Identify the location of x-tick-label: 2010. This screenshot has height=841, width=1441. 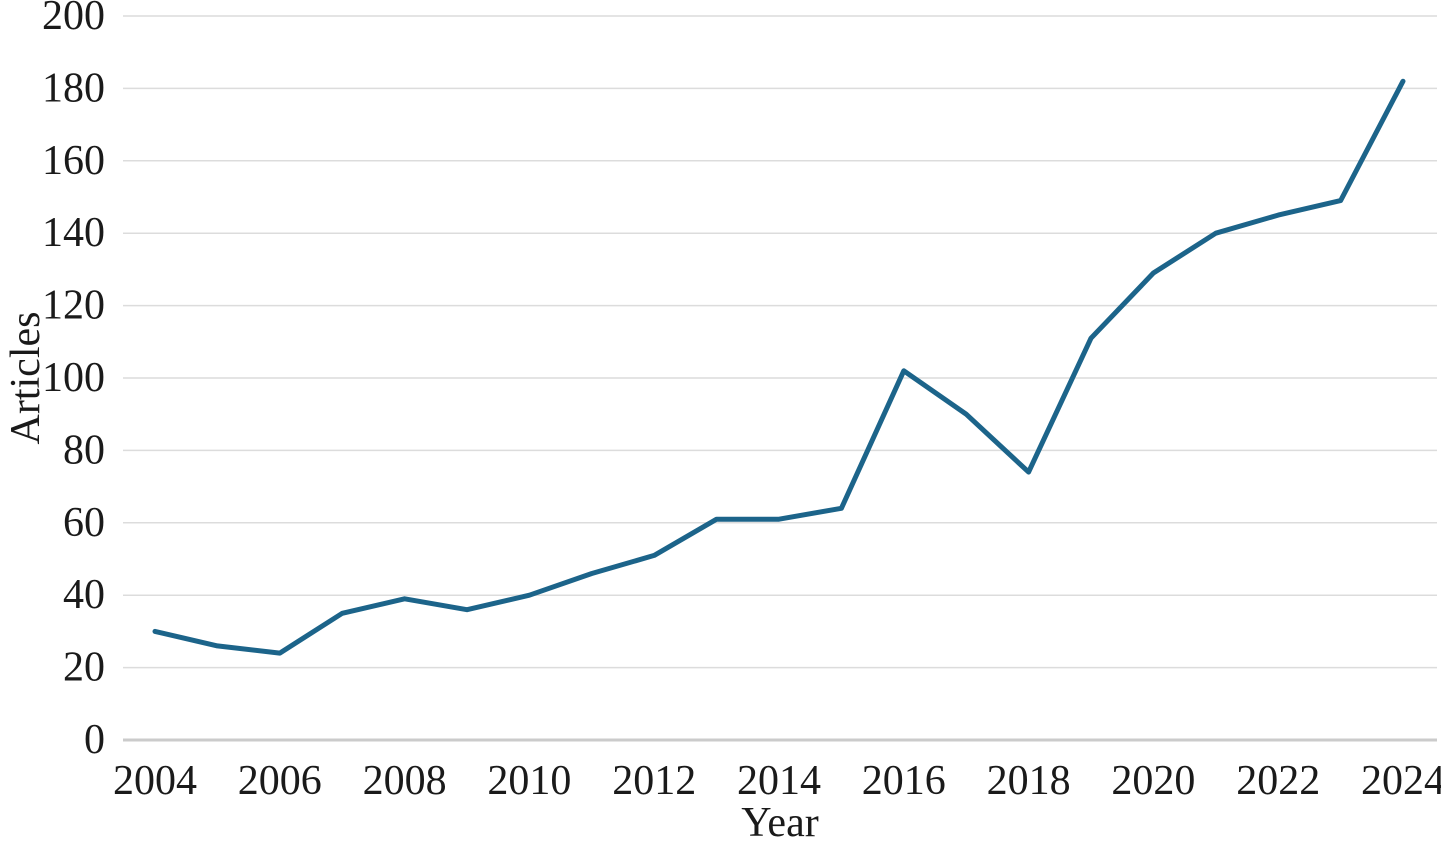
(529, 781).